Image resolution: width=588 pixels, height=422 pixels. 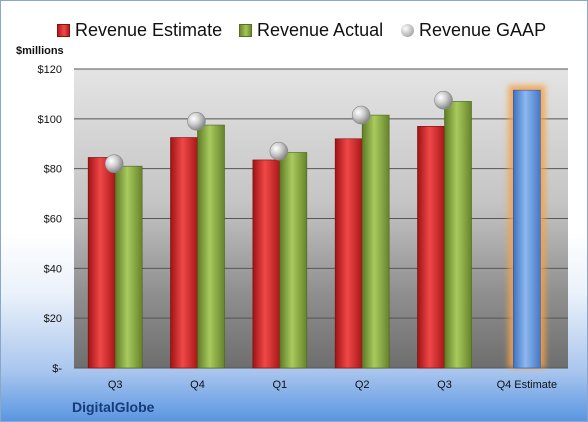 I want to click on y-tick-label: $80, so click(x=53, y=170).